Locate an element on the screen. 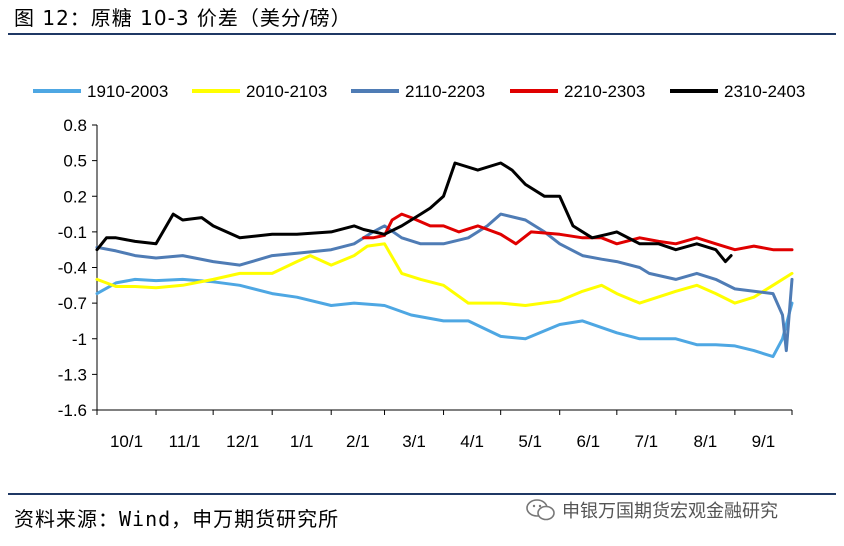  wechat-icon is located at coordinates (540, 510).